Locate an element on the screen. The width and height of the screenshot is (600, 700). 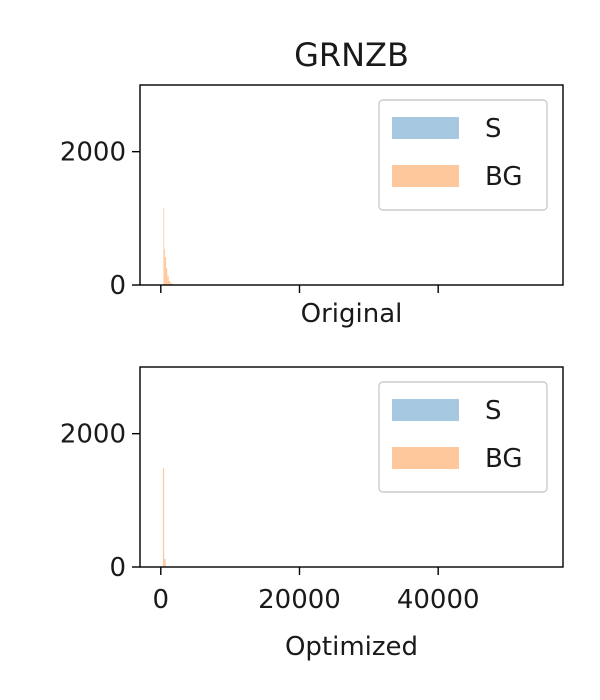
x-tick-label: 40000 is located at coordinates (438, 600).